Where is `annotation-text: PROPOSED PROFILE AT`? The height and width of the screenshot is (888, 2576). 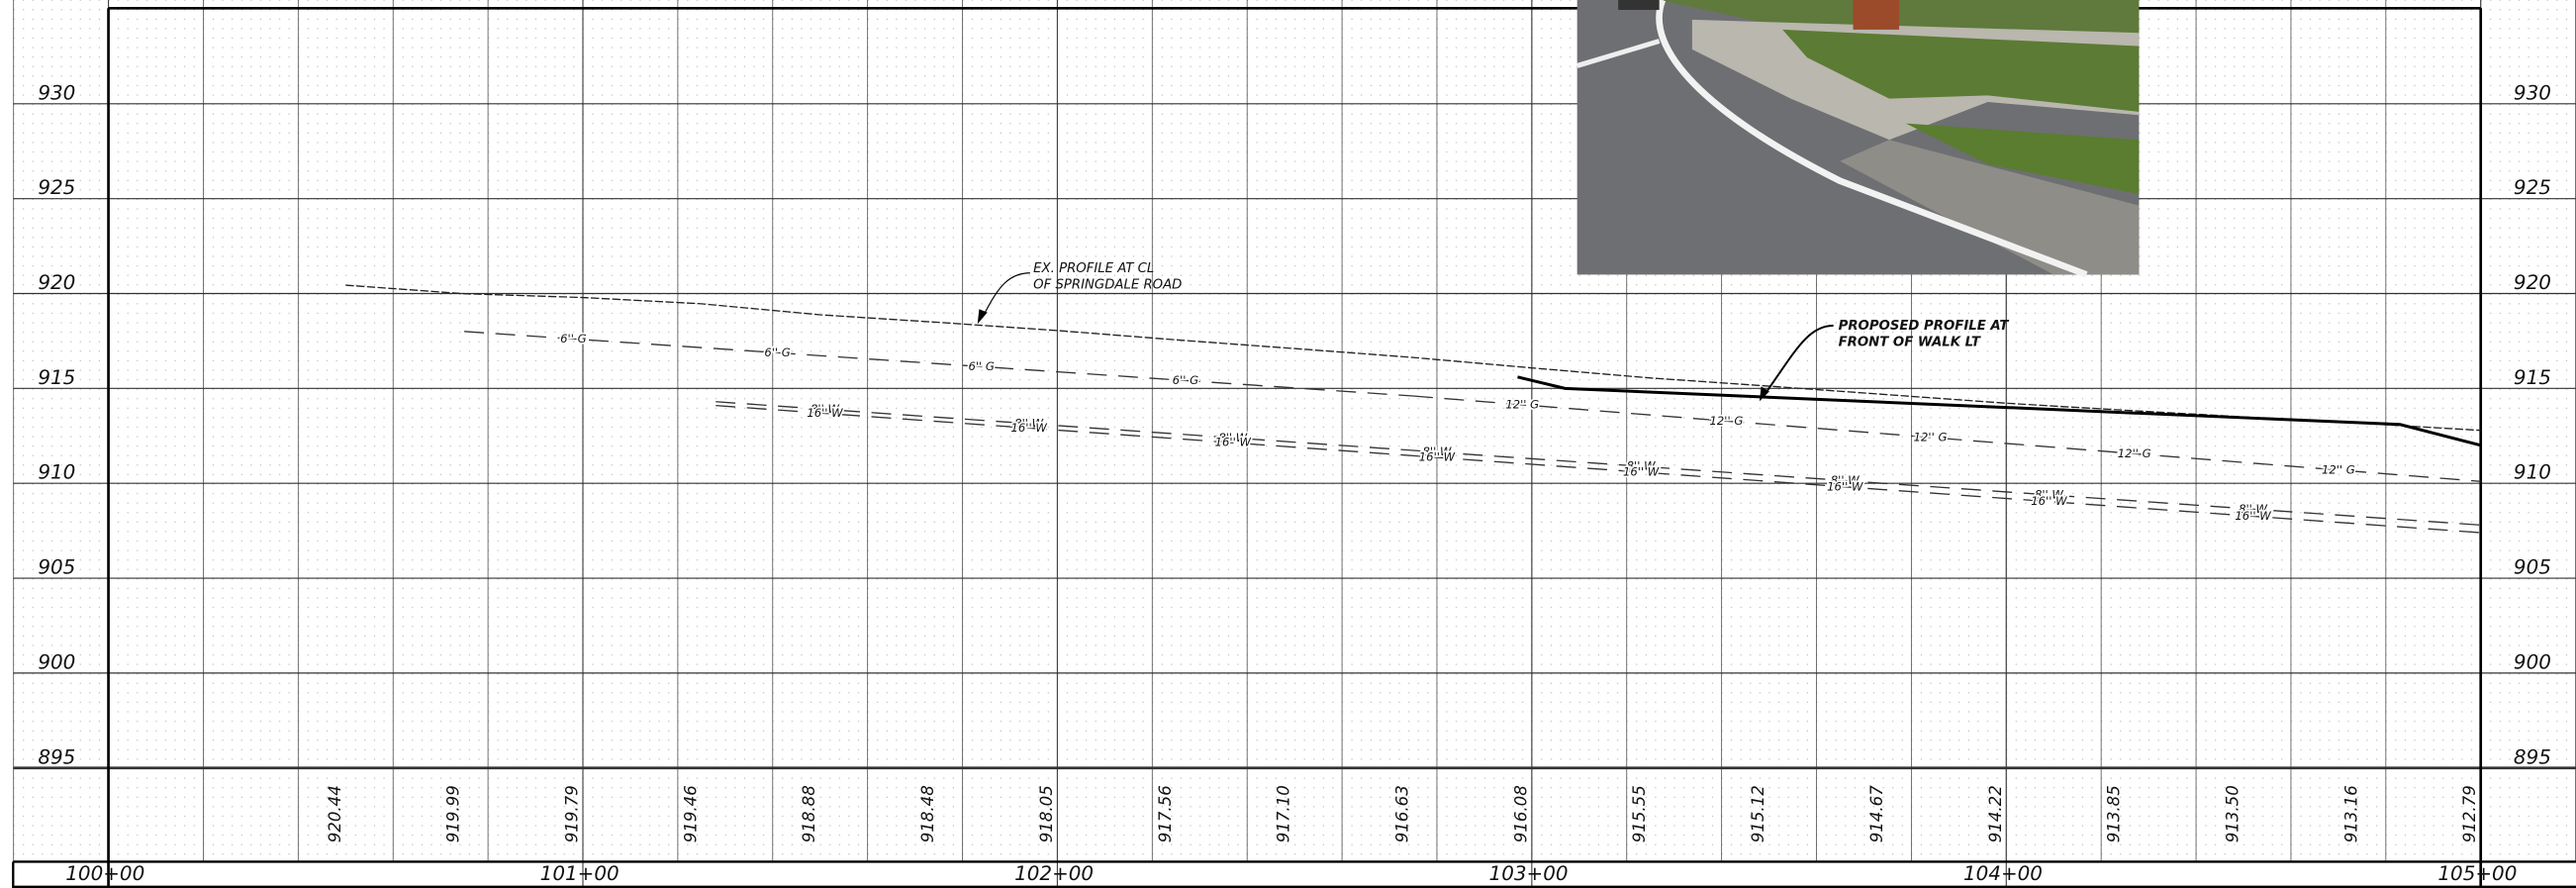
annotation-text: PROPOSED PROFILE AT is located at coordinates (1924, 326).